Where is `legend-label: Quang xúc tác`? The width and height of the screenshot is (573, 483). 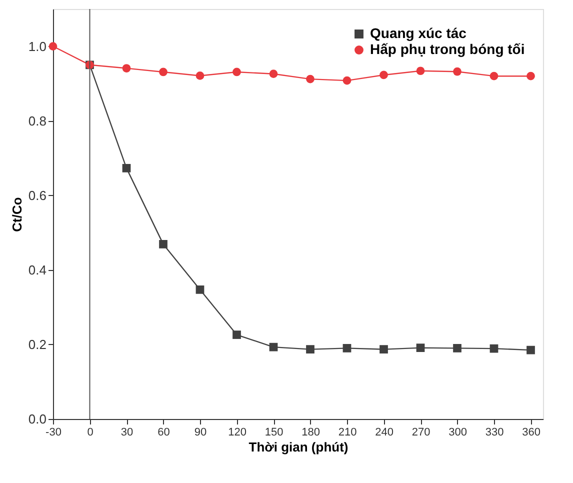
legend-label: Quang xúc tác is located at coordinates (418, 33).